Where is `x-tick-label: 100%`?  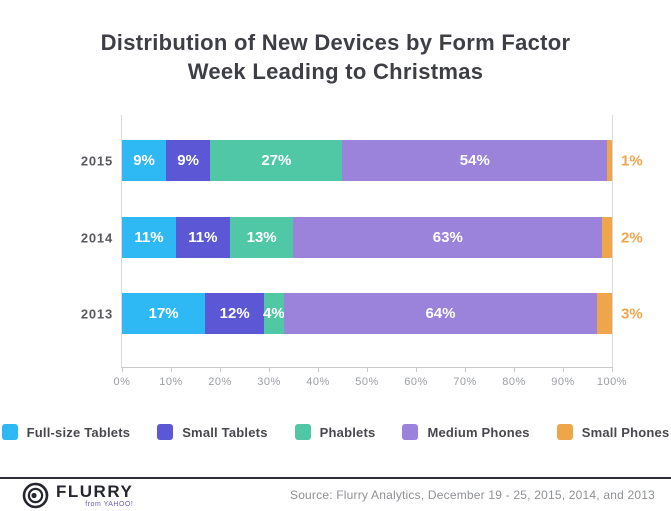
x-tick-label: 100% is located at coordinates (612, 382).